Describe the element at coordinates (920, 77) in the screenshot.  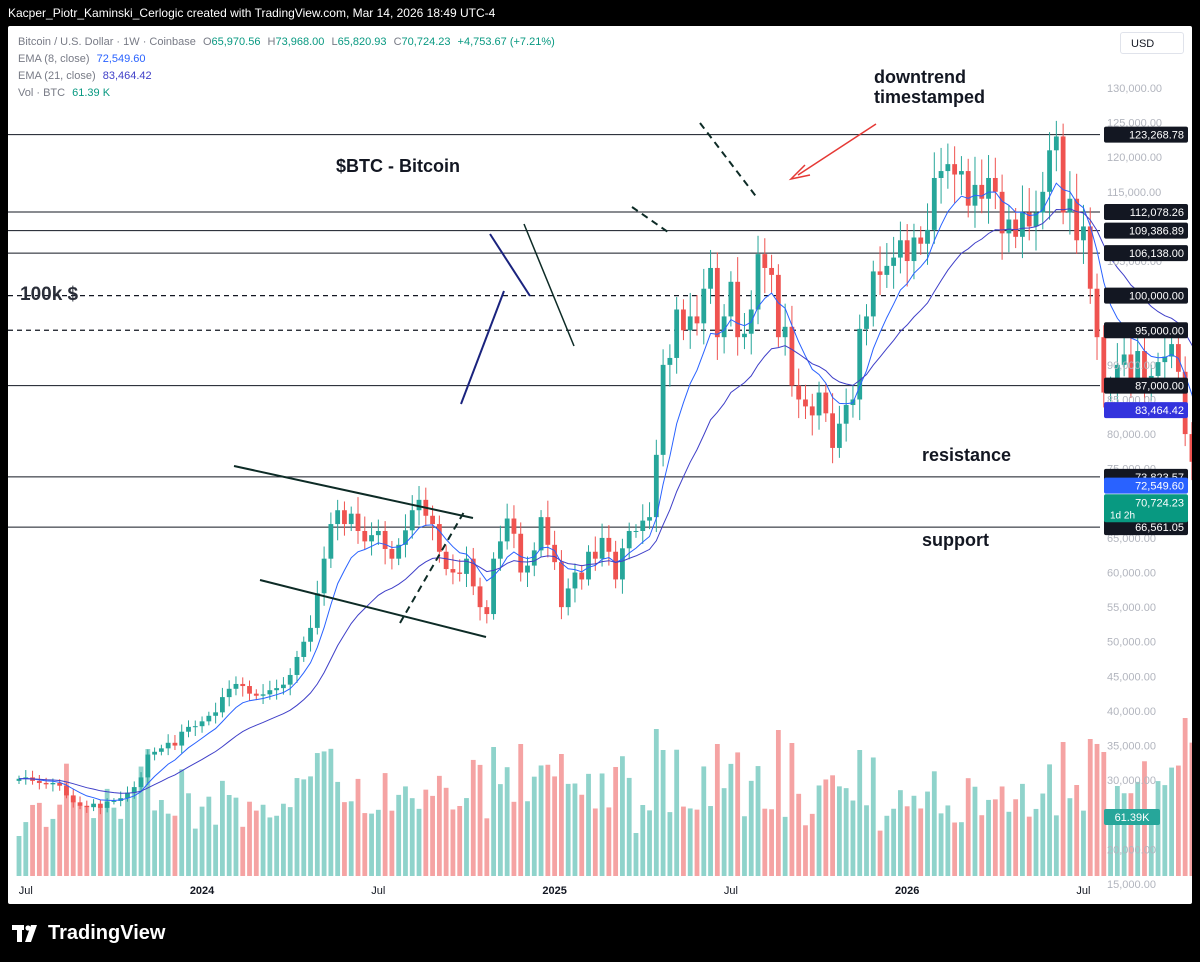
I see `downtrend-annotation-line1: downtrend` at that location.